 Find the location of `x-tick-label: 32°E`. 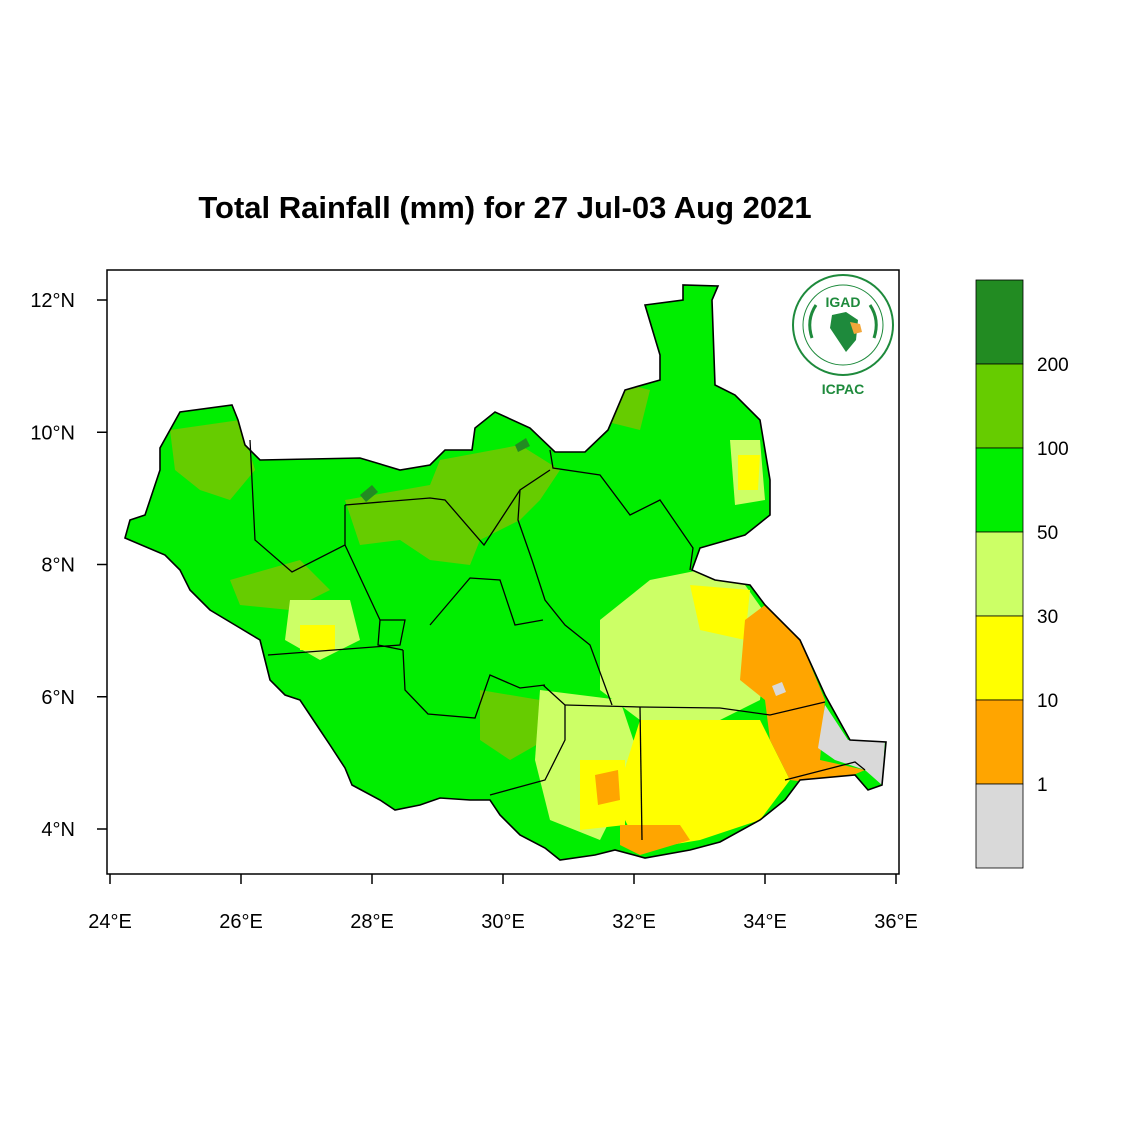

x-tick-label: 32°E is located at coordinates (634, 922).